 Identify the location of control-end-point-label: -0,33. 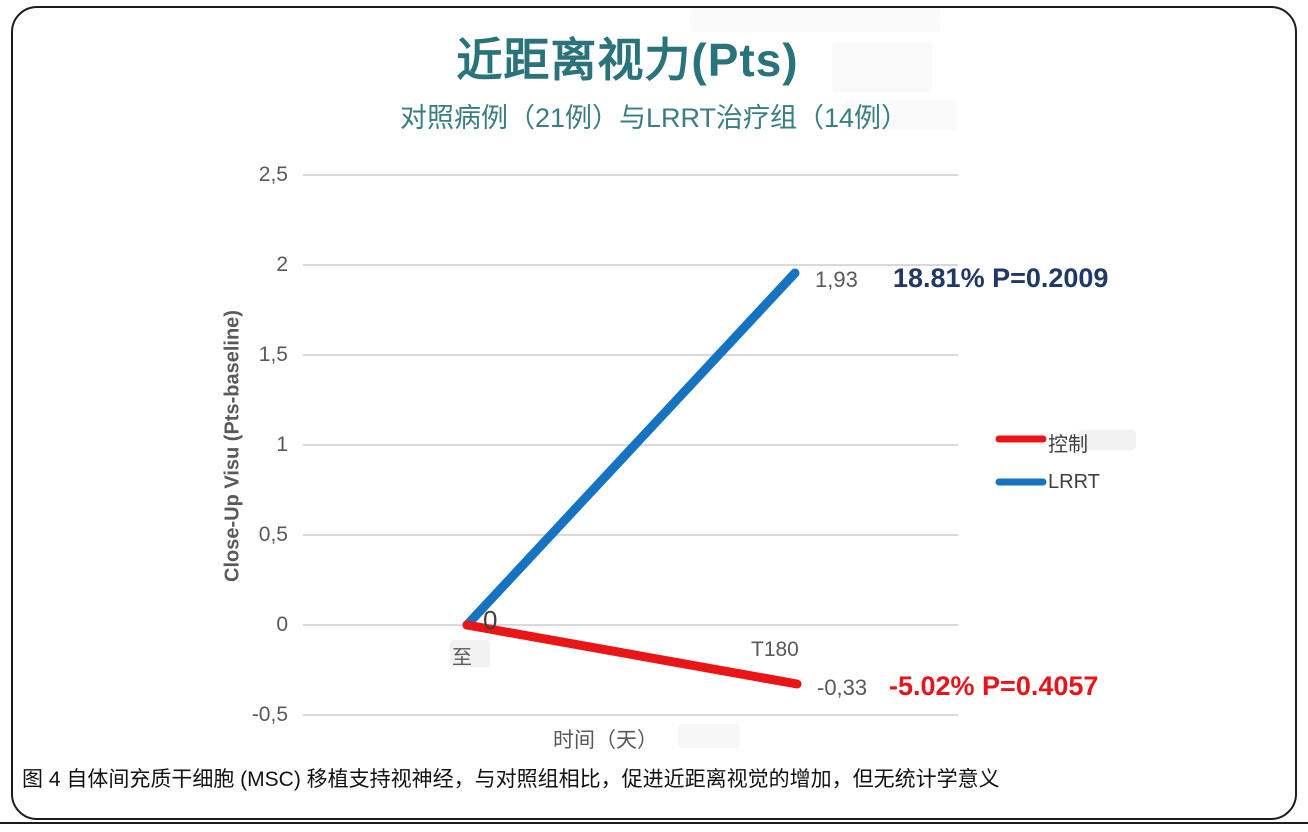
(842, 687).